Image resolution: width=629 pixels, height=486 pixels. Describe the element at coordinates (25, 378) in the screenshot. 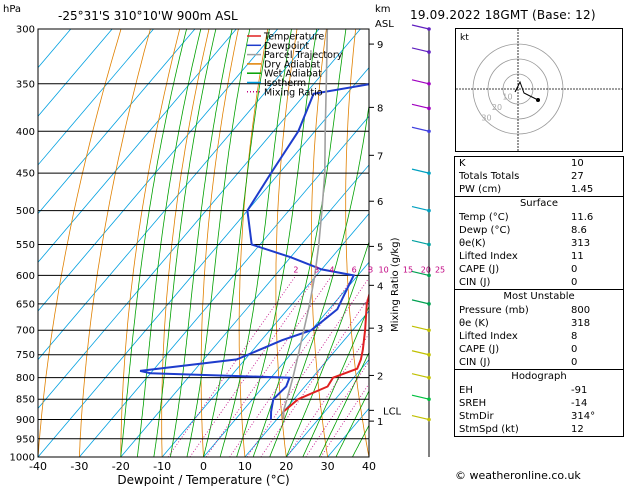

I see `pressure-tick-label: 800` at that location.